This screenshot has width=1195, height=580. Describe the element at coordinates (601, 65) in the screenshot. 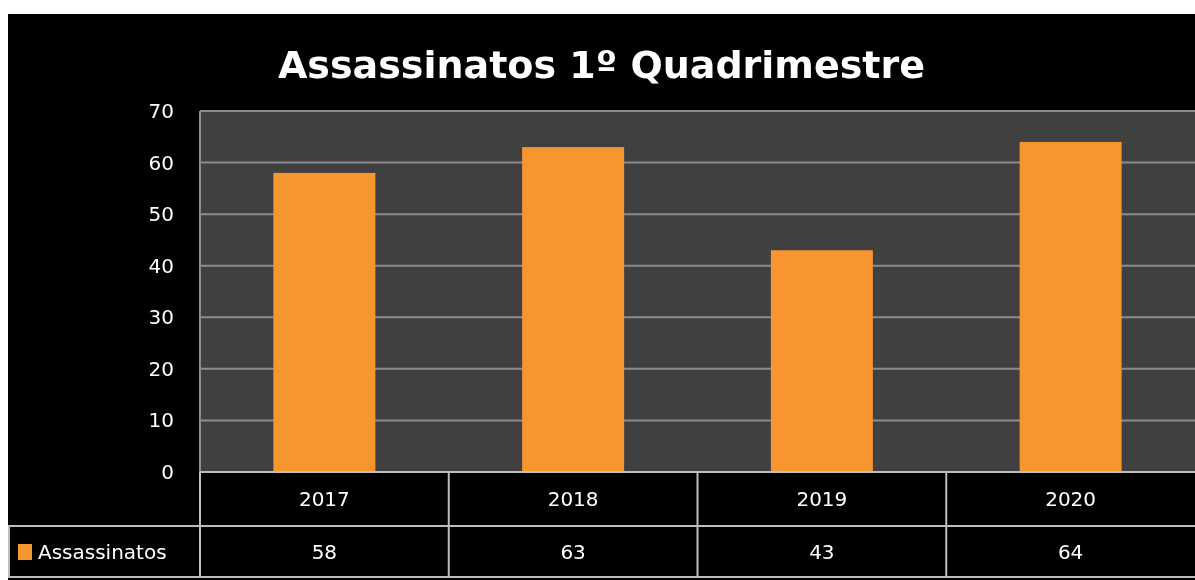

I see `chart-title: Assassinatos 1º Quadrimestre` at that location.